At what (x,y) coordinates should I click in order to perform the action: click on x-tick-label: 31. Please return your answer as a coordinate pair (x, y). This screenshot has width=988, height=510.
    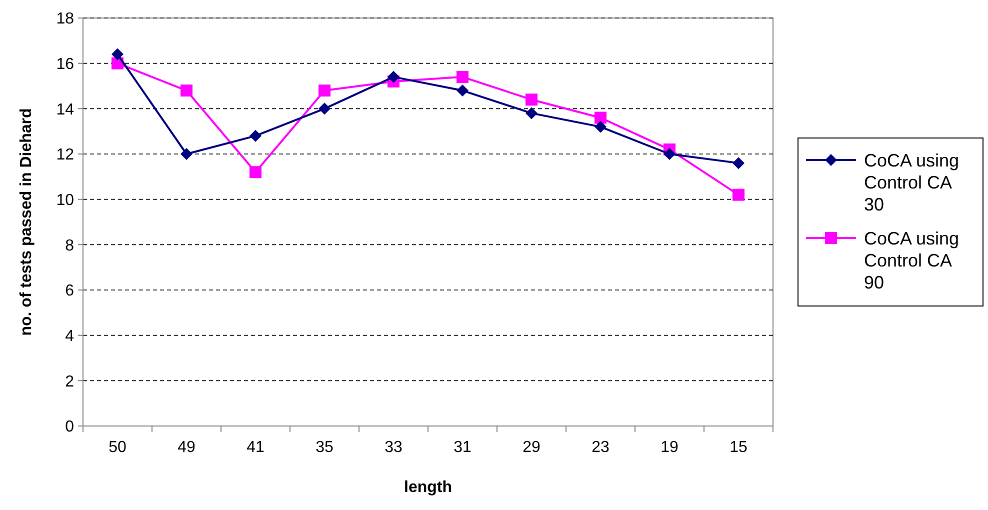
    Looking at the image, I should click on (463, 447).